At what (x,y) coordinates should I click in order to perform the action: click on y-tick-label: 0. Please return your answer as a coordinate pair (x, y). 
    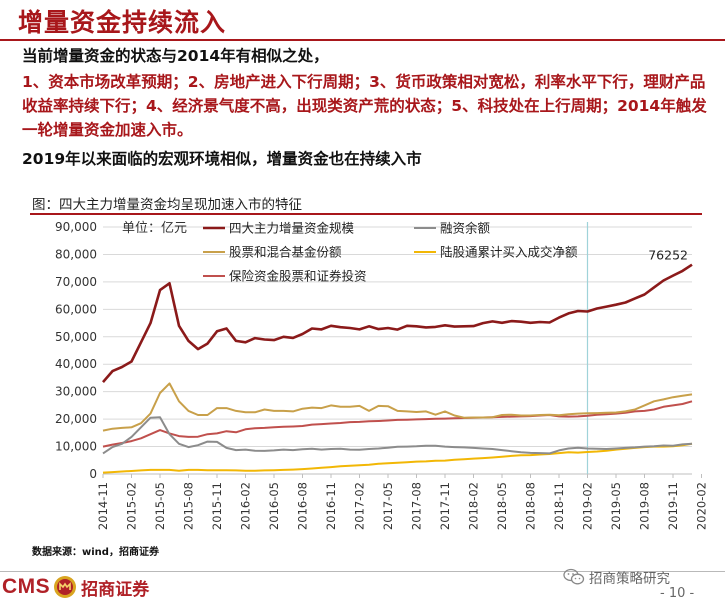
    Looking at the image, I should click on (93, 474).